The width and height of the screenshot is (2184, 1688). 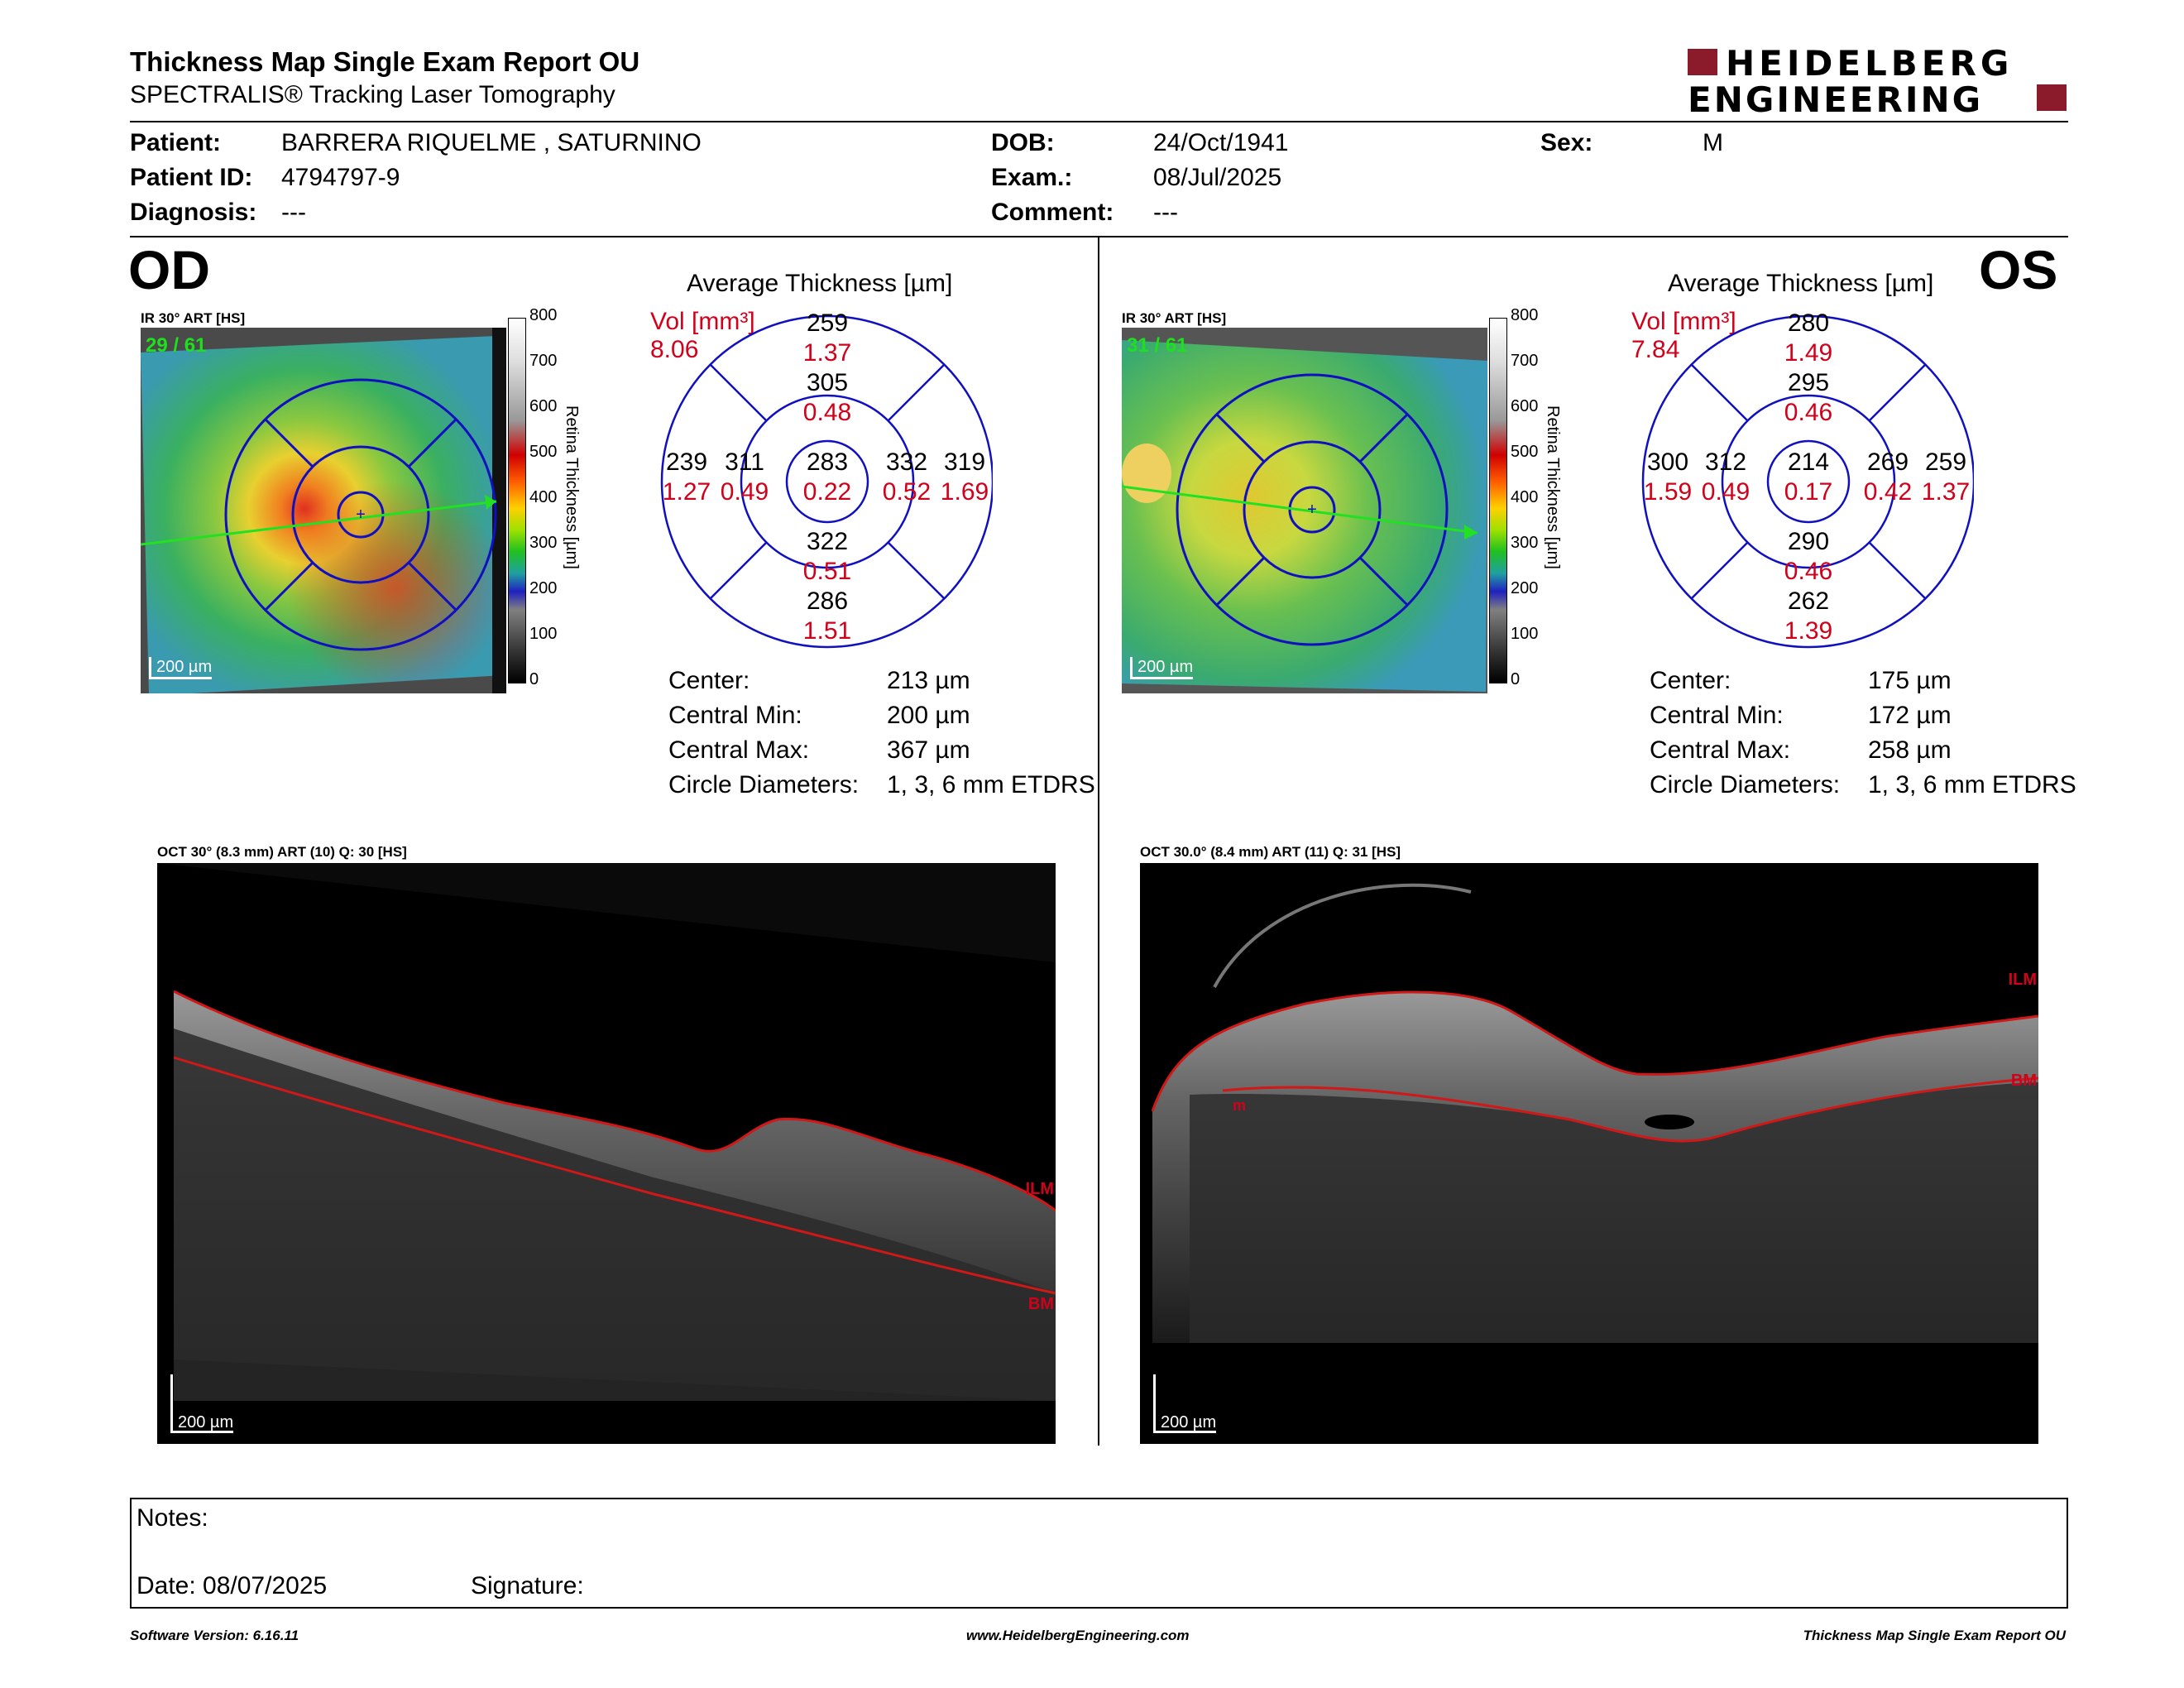 What do you see at coordinates (1099, 236) in the screenshot?
I see `patient-divider` at bounding box center [1099, 236].